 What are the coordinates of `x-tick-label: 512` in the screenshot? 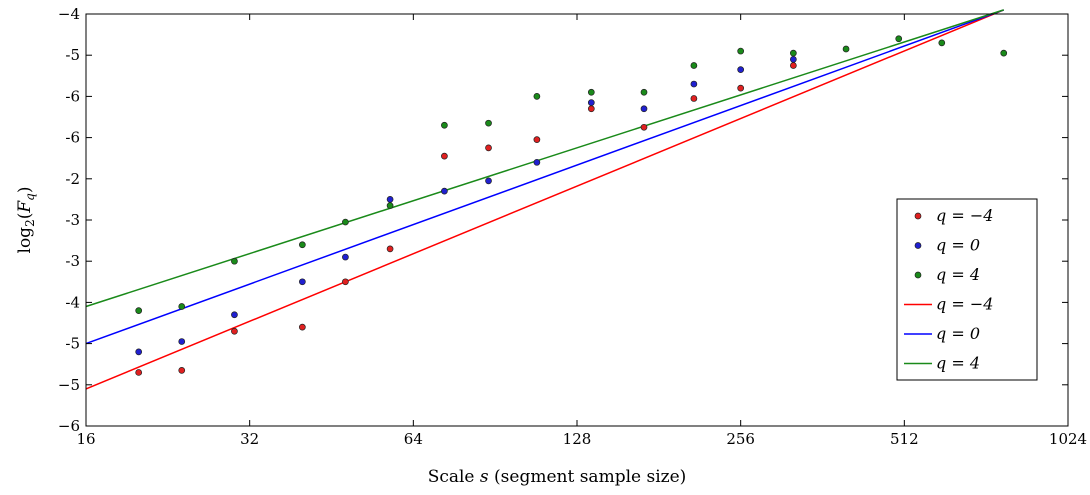 It's located at (904, 439).